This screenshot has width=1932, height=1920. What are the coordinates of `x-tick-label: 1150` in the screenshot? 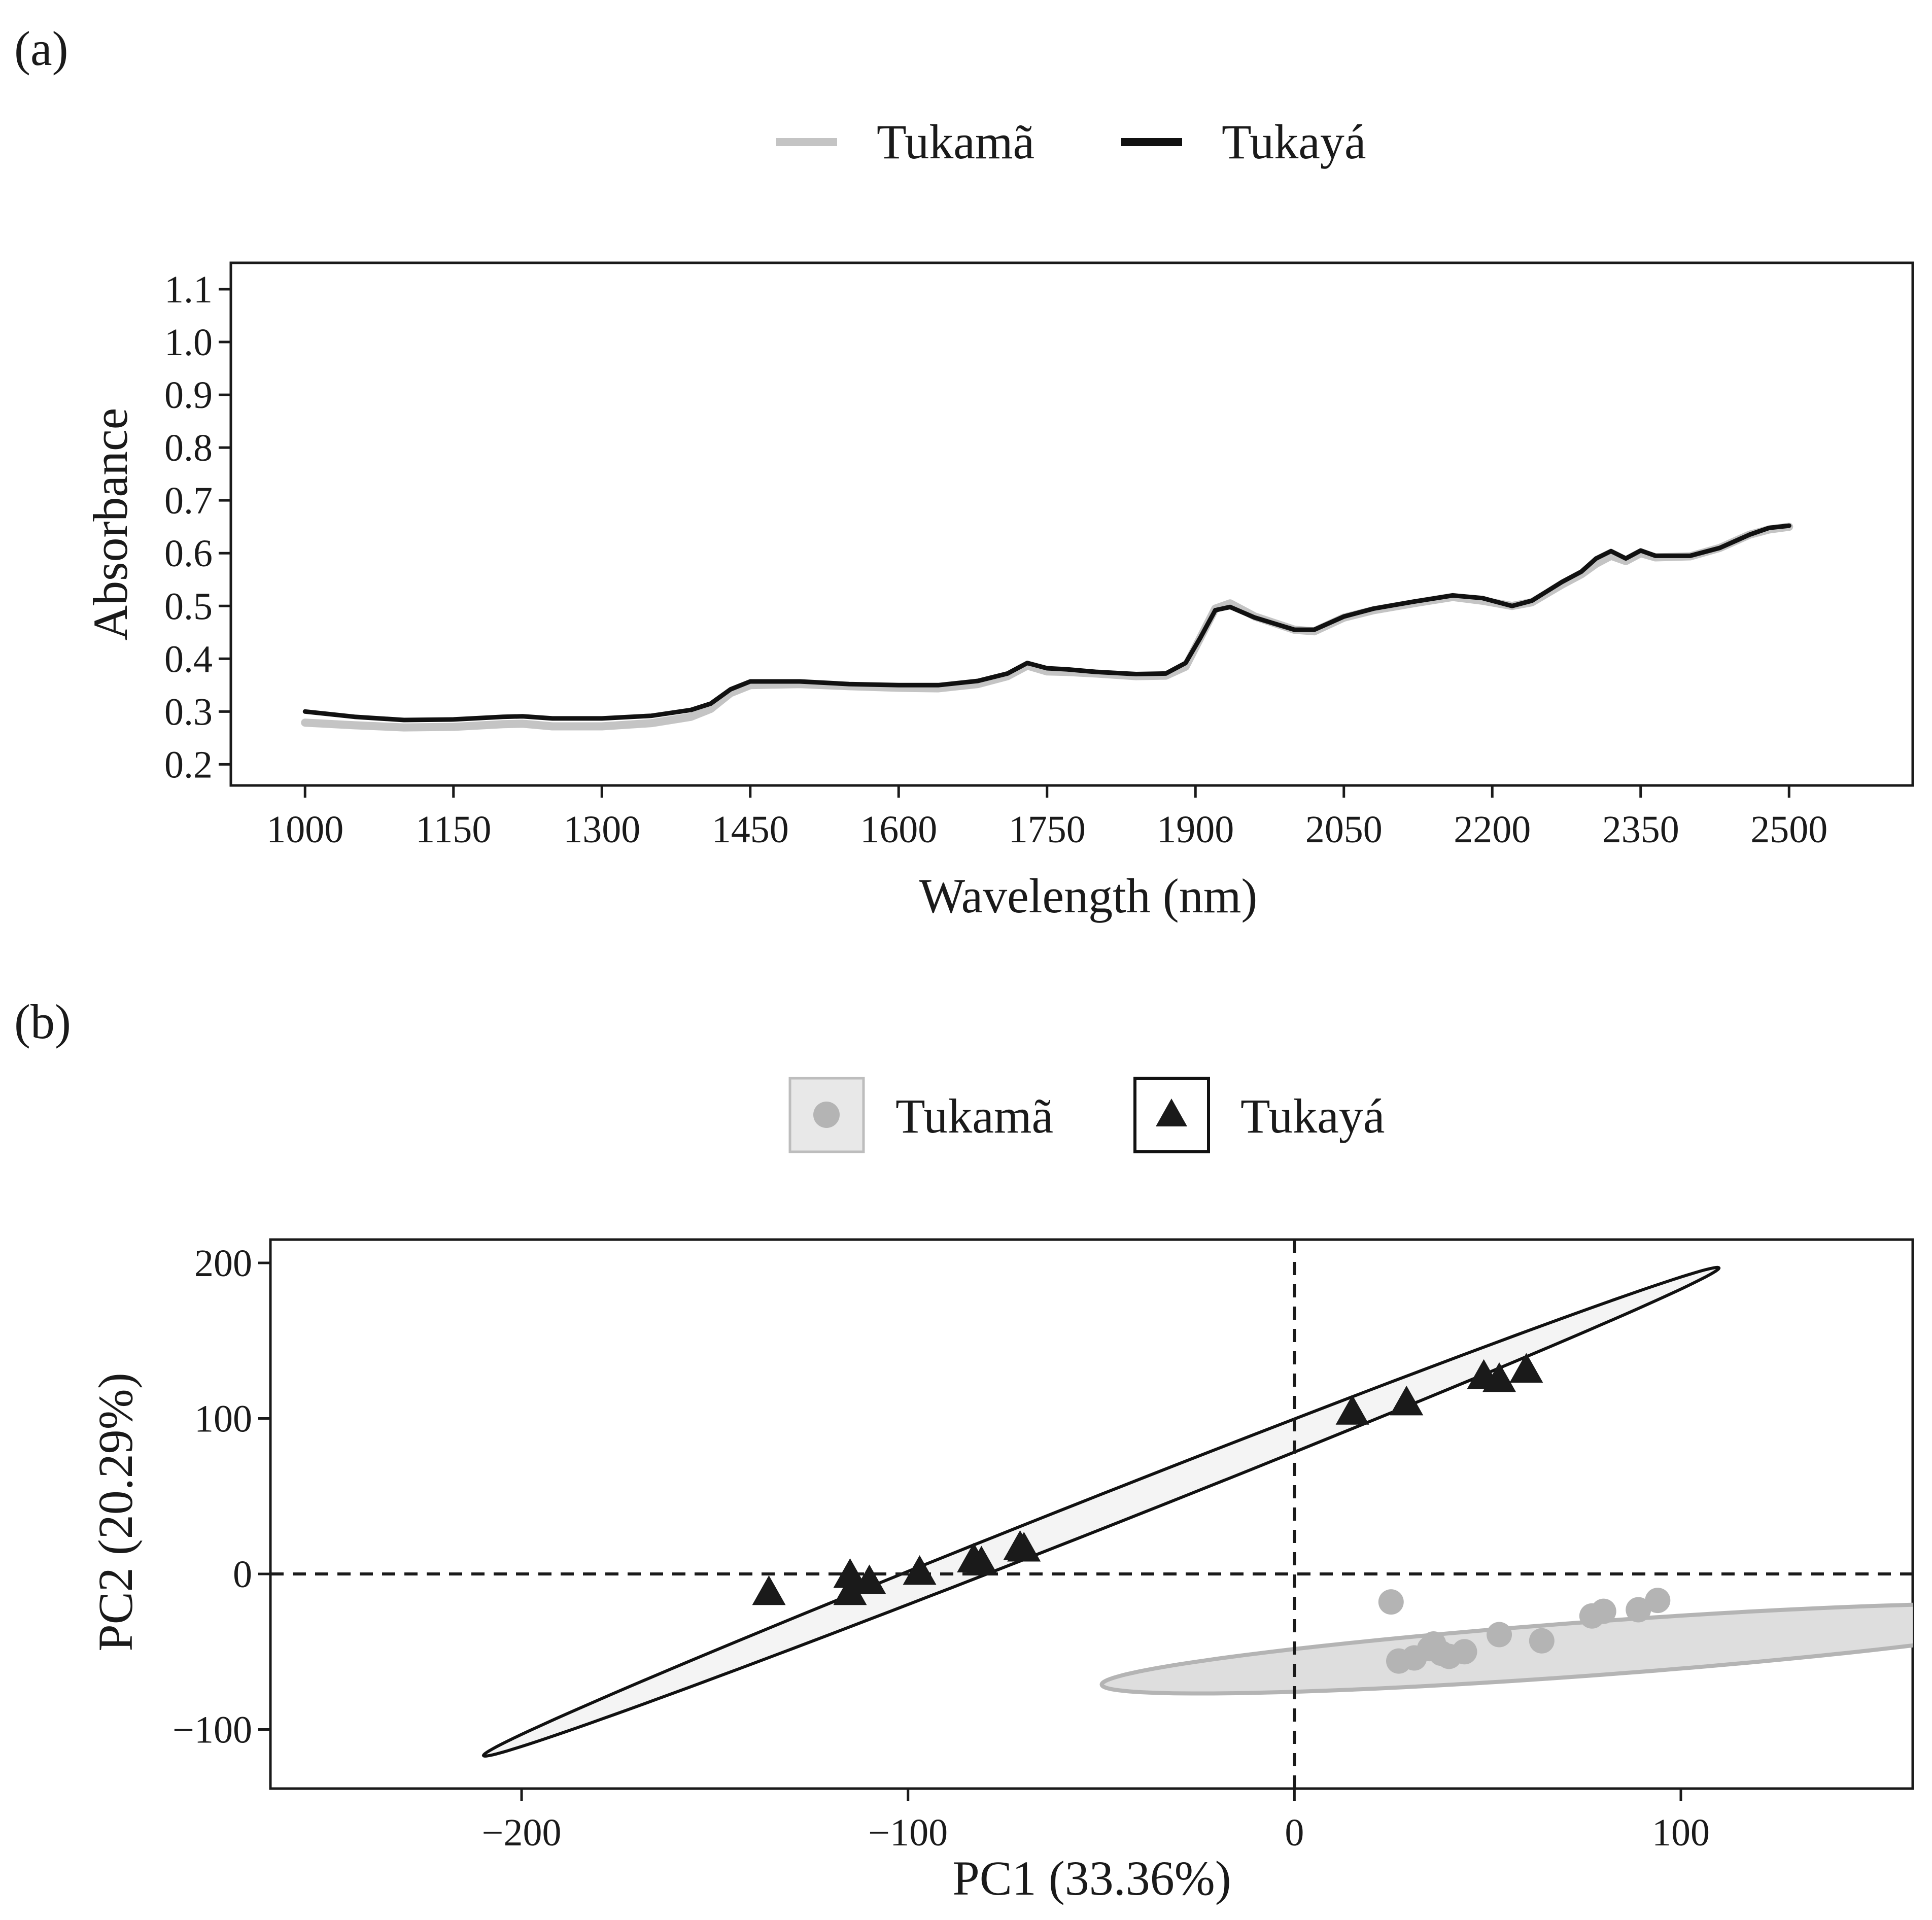 It's located at (453, 829).